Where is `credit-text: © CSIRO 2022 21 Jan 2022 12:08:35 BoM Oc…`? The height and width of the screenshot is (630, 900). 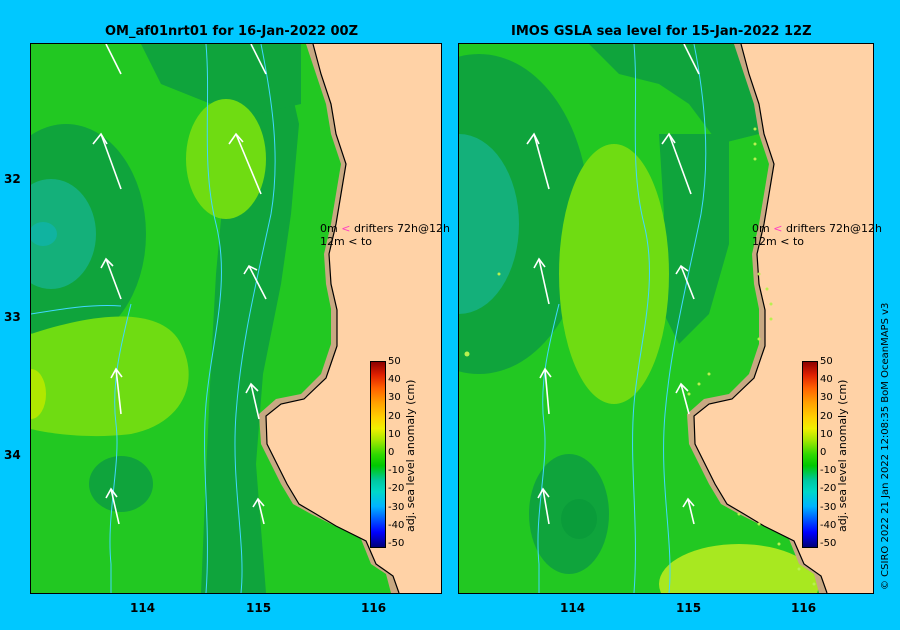
credit-text: © CSIRO 2022 21 Jan 2022 12:08:35 BoM Oc… is located at coordinates (885, 446).